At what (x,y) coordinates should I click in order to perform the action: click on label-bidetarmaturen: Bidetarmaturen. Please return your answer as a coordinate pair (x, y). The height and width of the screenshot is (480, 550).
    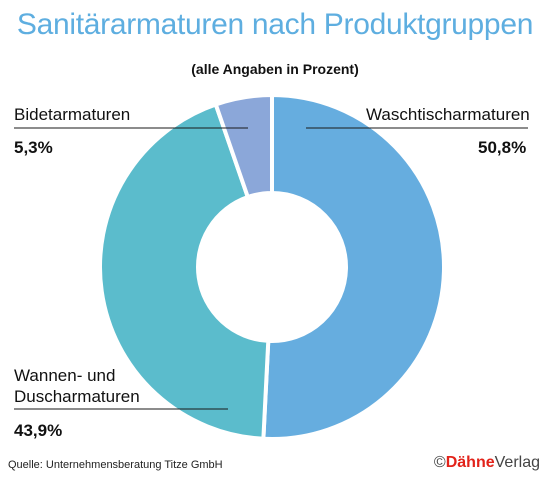
    Looking at the image, I should click on (72, 114).